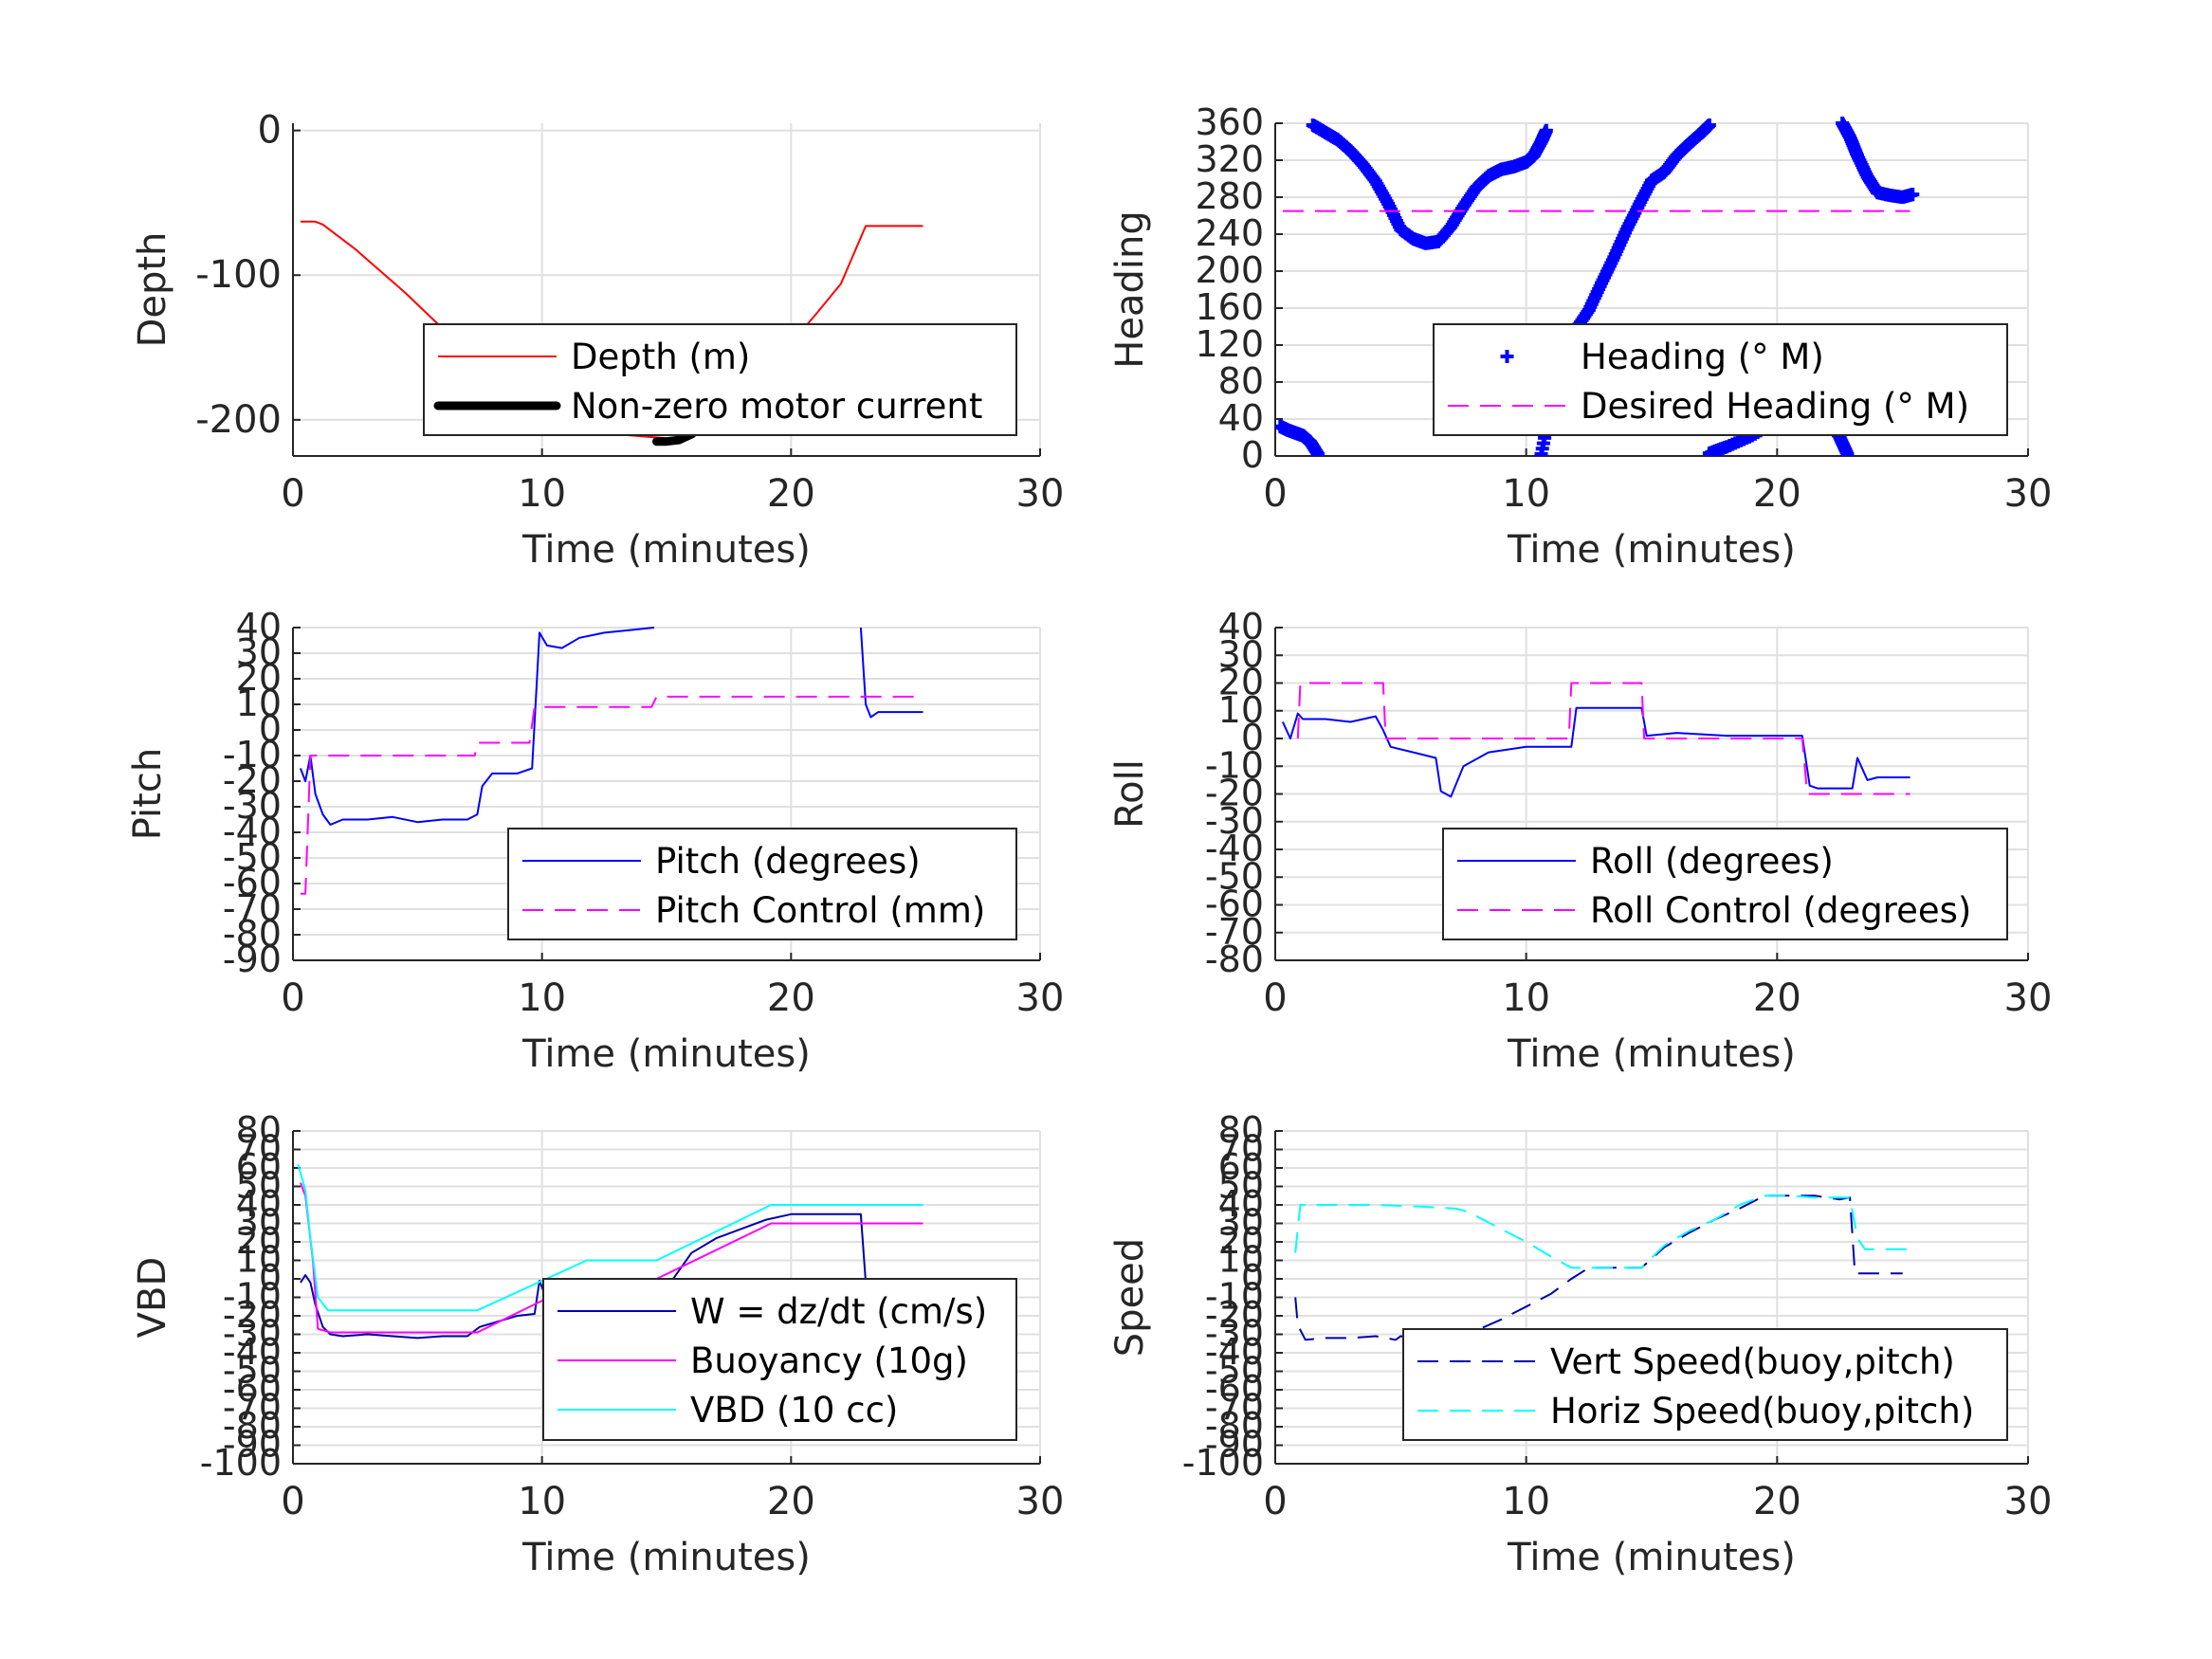  What do you see at coordinates (1241, 1167) in the screenshot?
I see `y-tick-label: 60` at bounding box center [1241, 1167].